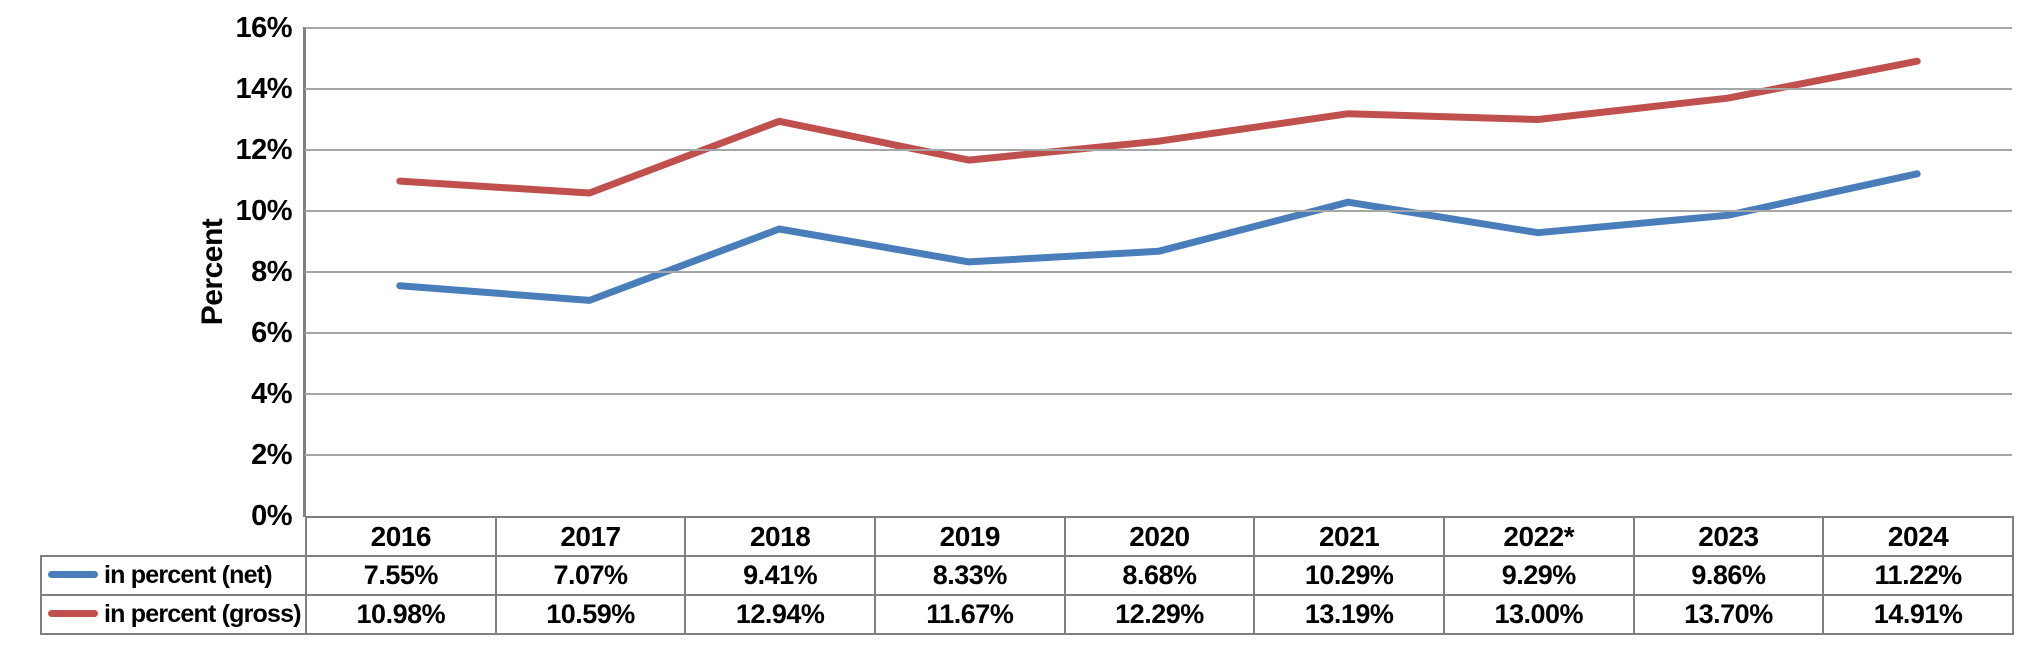  What do you see at coordinates (780, 575) in the screenshot?
I see `value-cell-0-2: 9.41%` at bounding box center [780, 575].